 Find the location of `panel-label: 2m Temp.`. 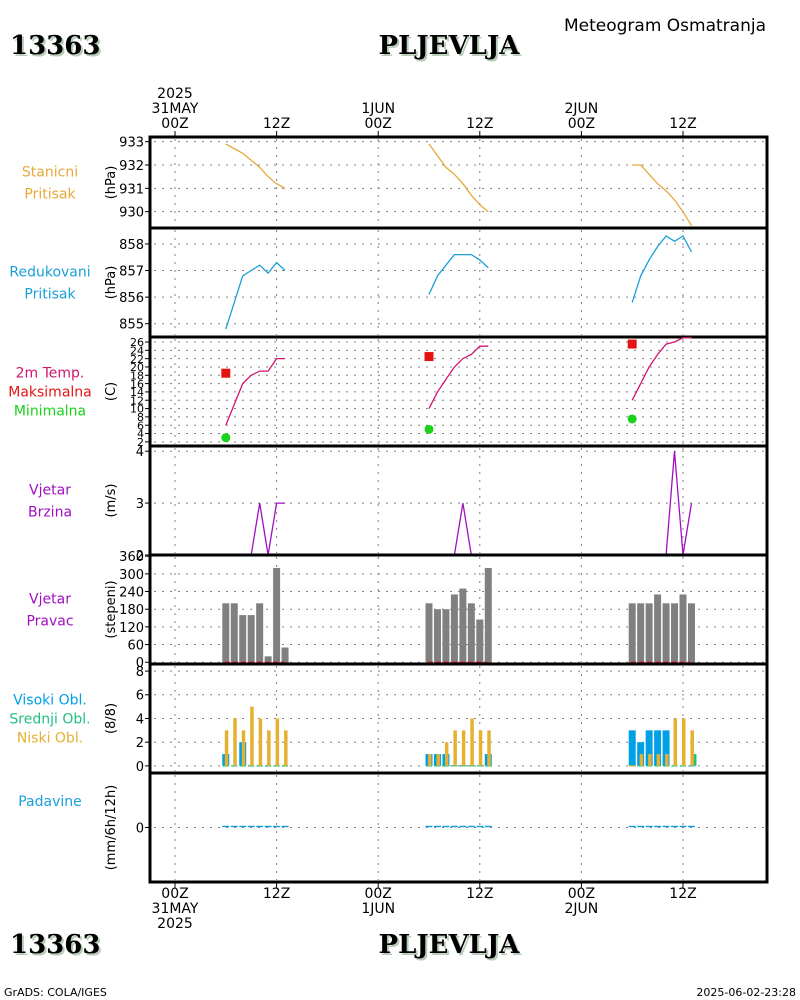

panel-label: 2m Temp. is located at coordinates (50, 374).